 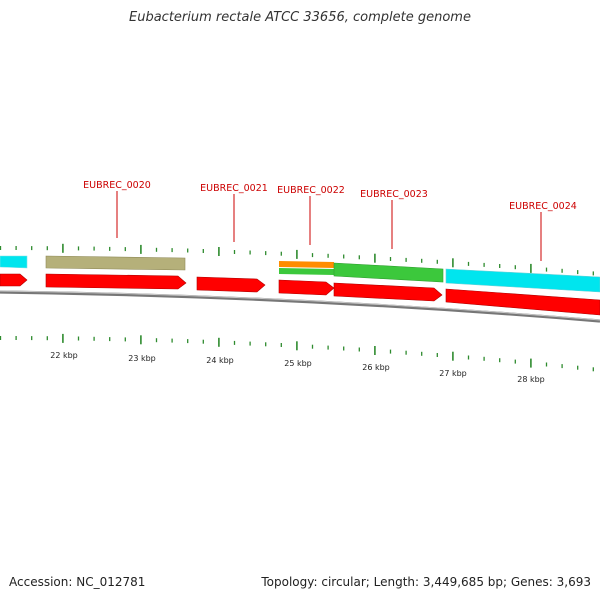 I want to click on genome-backbone, so click(x=300, y=306).